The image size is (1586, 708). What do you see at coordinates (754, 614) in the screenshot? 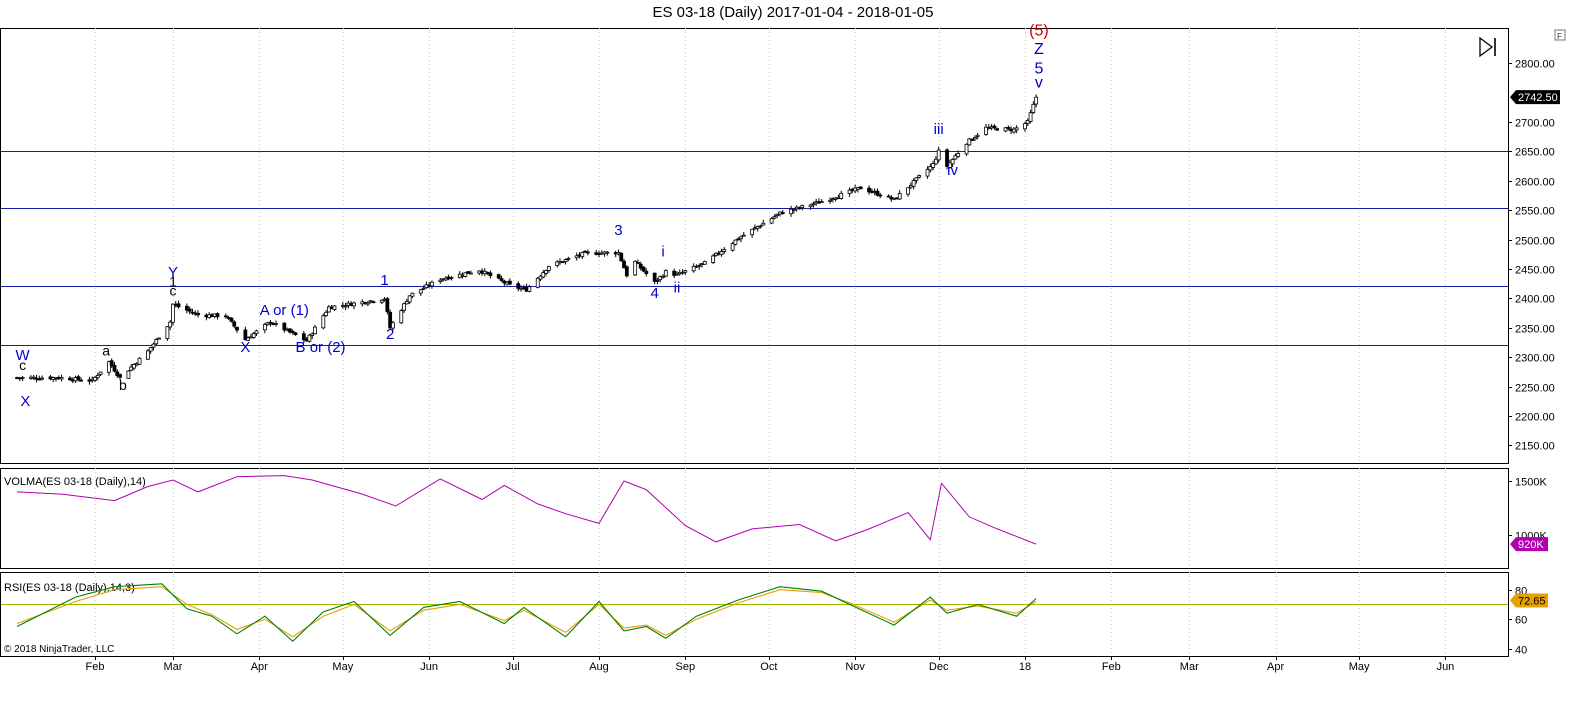
I see `rsi-panel` at bounding box center [754, 614].